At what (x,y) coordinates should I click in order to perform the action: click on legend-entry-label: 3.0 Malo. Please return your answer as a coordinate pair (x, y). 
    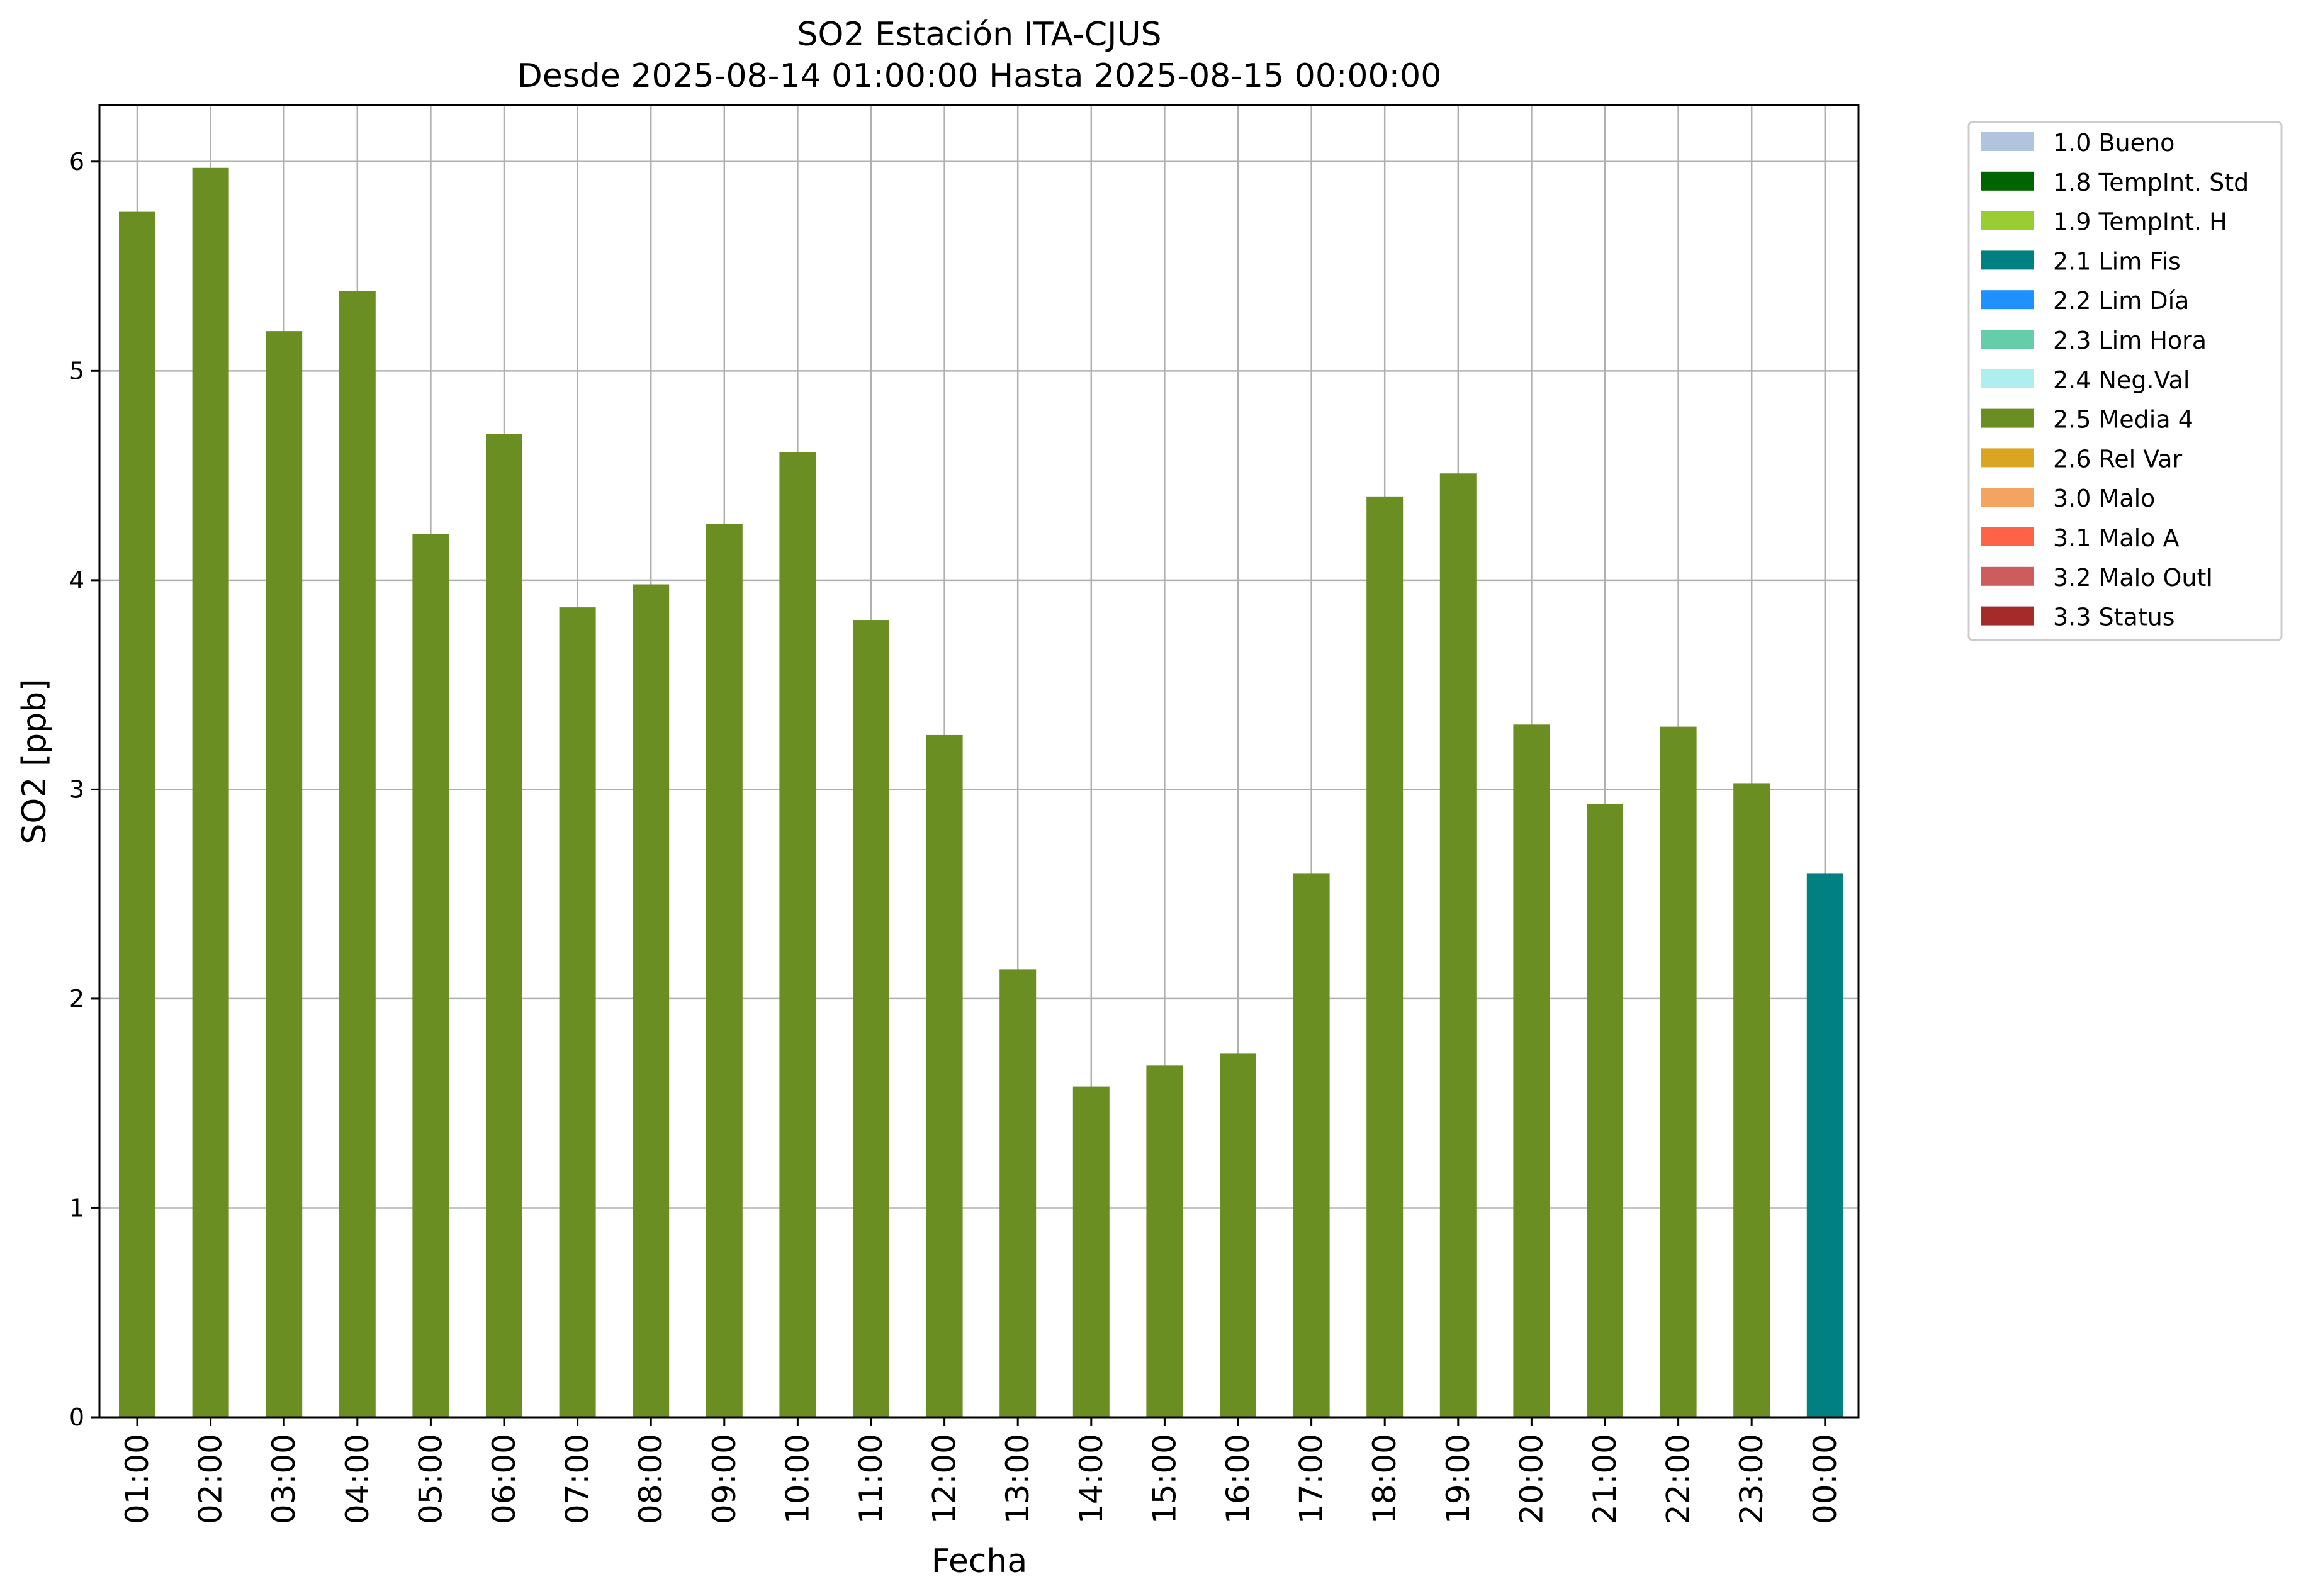
    Looking at the image, I should click on (2104, 498).